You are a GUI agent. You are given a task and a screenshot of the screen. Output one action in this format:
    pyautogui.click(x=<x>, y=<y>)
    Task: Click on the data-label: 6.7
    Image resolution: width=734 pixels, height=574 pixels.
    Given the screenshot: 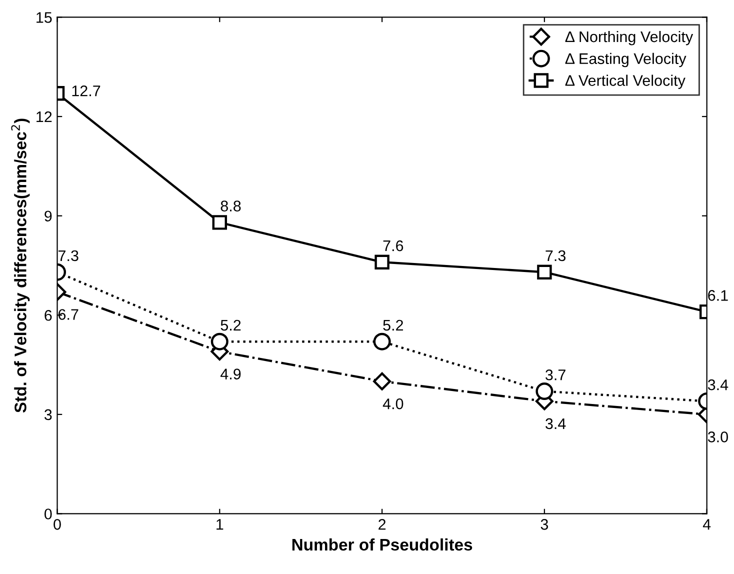 What is the action you would take?
    pyautogui.click(x=68, y=314)
    